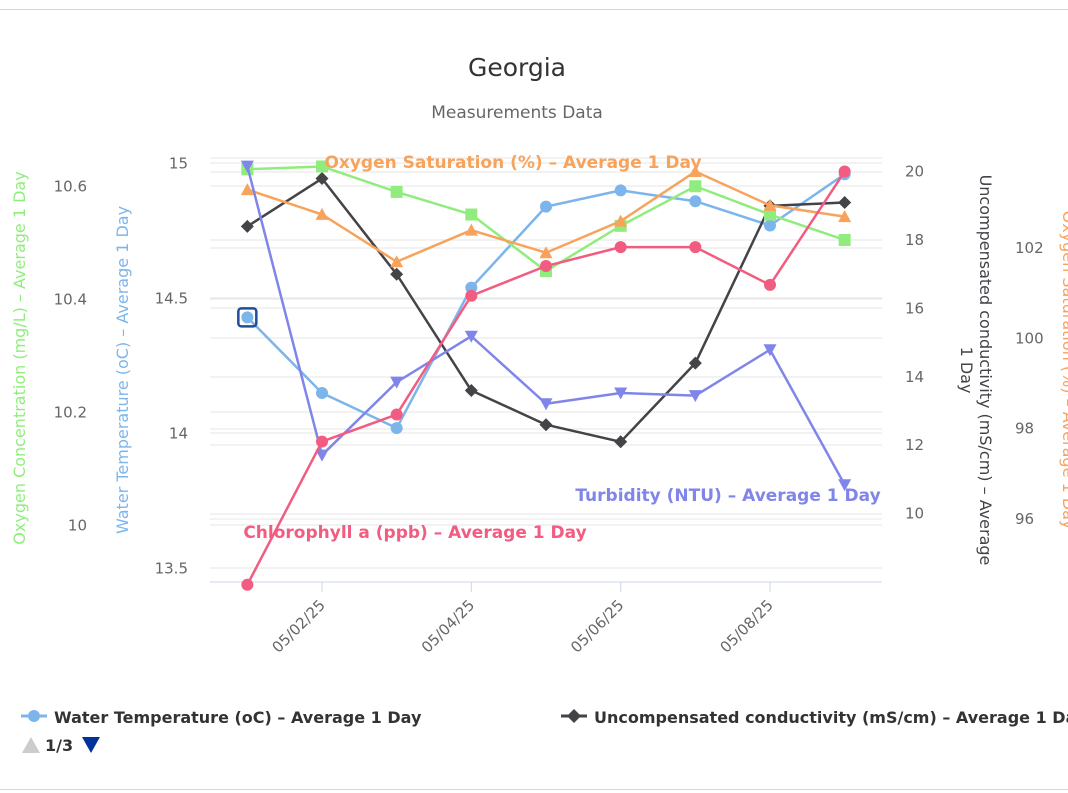  What do you see at coordinates (534, 789) in the screenshot?
I see `bottom-divider` at bounding box center [534, 789].